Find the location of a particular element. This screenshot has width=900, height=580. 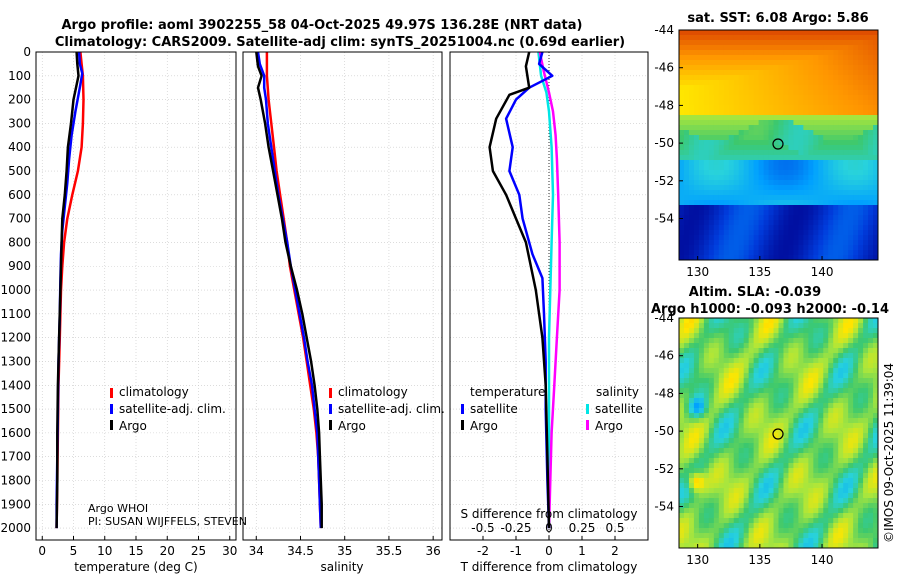

s-tick-label: 0.5 is located at coordinates (614, 528).